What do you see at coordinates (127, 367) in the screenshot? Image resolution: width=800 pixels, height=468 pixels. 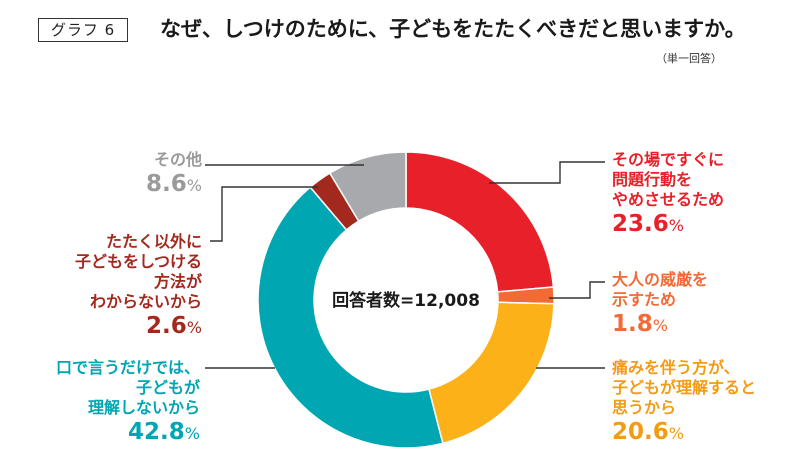 I see `slice-label-line: 口で言うだけでは、` at bounding box center [127, 367].